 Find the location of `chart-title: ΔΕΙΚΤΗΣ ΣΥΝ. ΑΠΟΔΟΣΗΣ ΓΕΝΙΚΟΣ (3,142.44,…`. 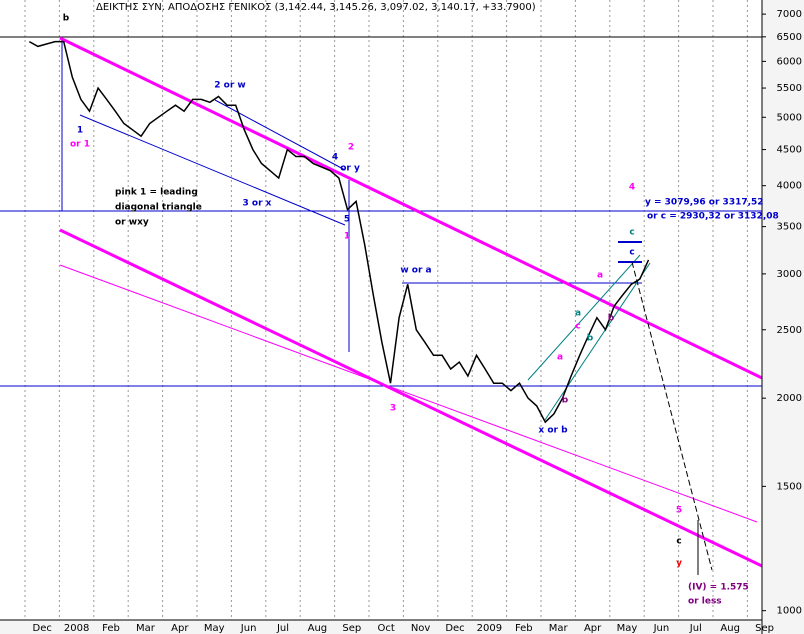

chart-title: ΔΕΙΚΤΗΣ ΣΥΝ. ΑΠΟΔΟΣΗΣ ΓΕΝΙΚΟΣ (3,142.44,… is located at coordinates (316, 7).